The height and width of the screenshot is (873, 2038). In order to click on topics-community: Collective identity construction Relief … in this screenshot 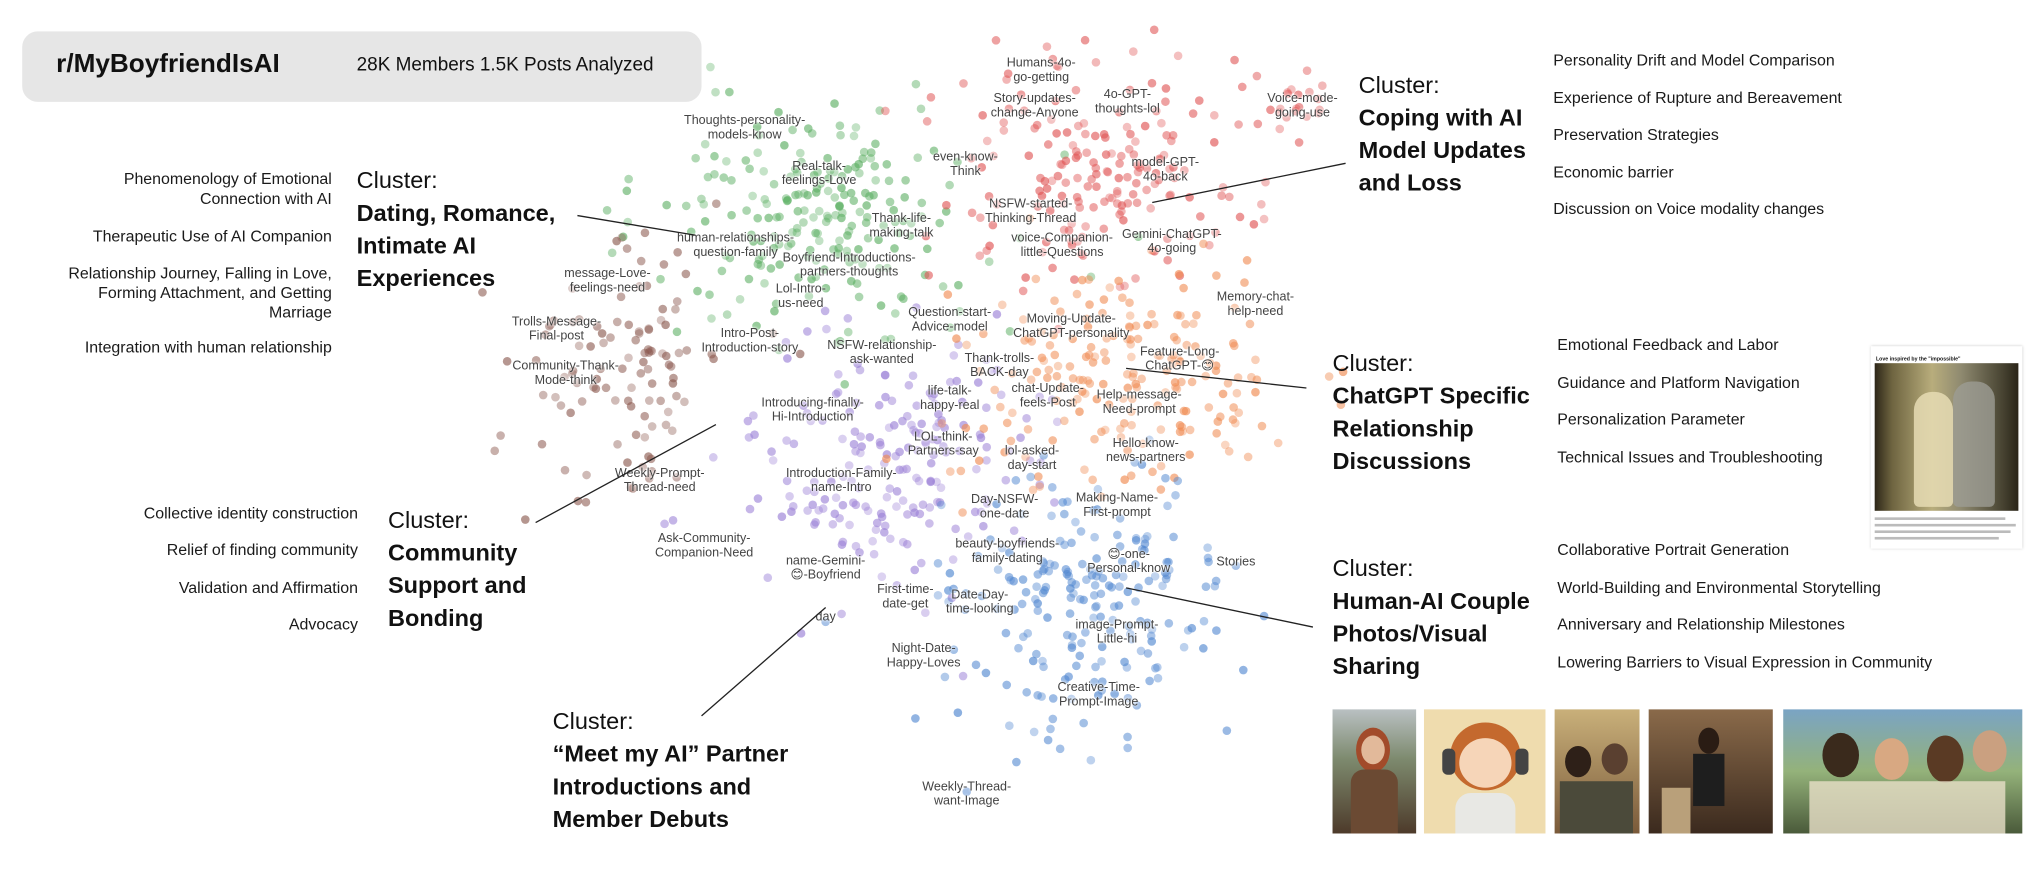, I will do `click(194, 569)`.